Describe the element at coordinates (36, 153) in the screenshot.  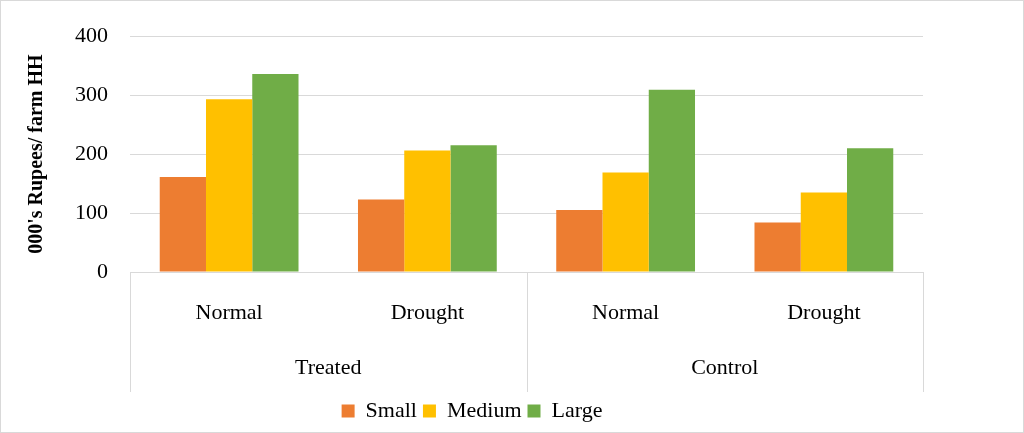
I see `y-axis-title: 000's Rupees/ farm HH` at that location.